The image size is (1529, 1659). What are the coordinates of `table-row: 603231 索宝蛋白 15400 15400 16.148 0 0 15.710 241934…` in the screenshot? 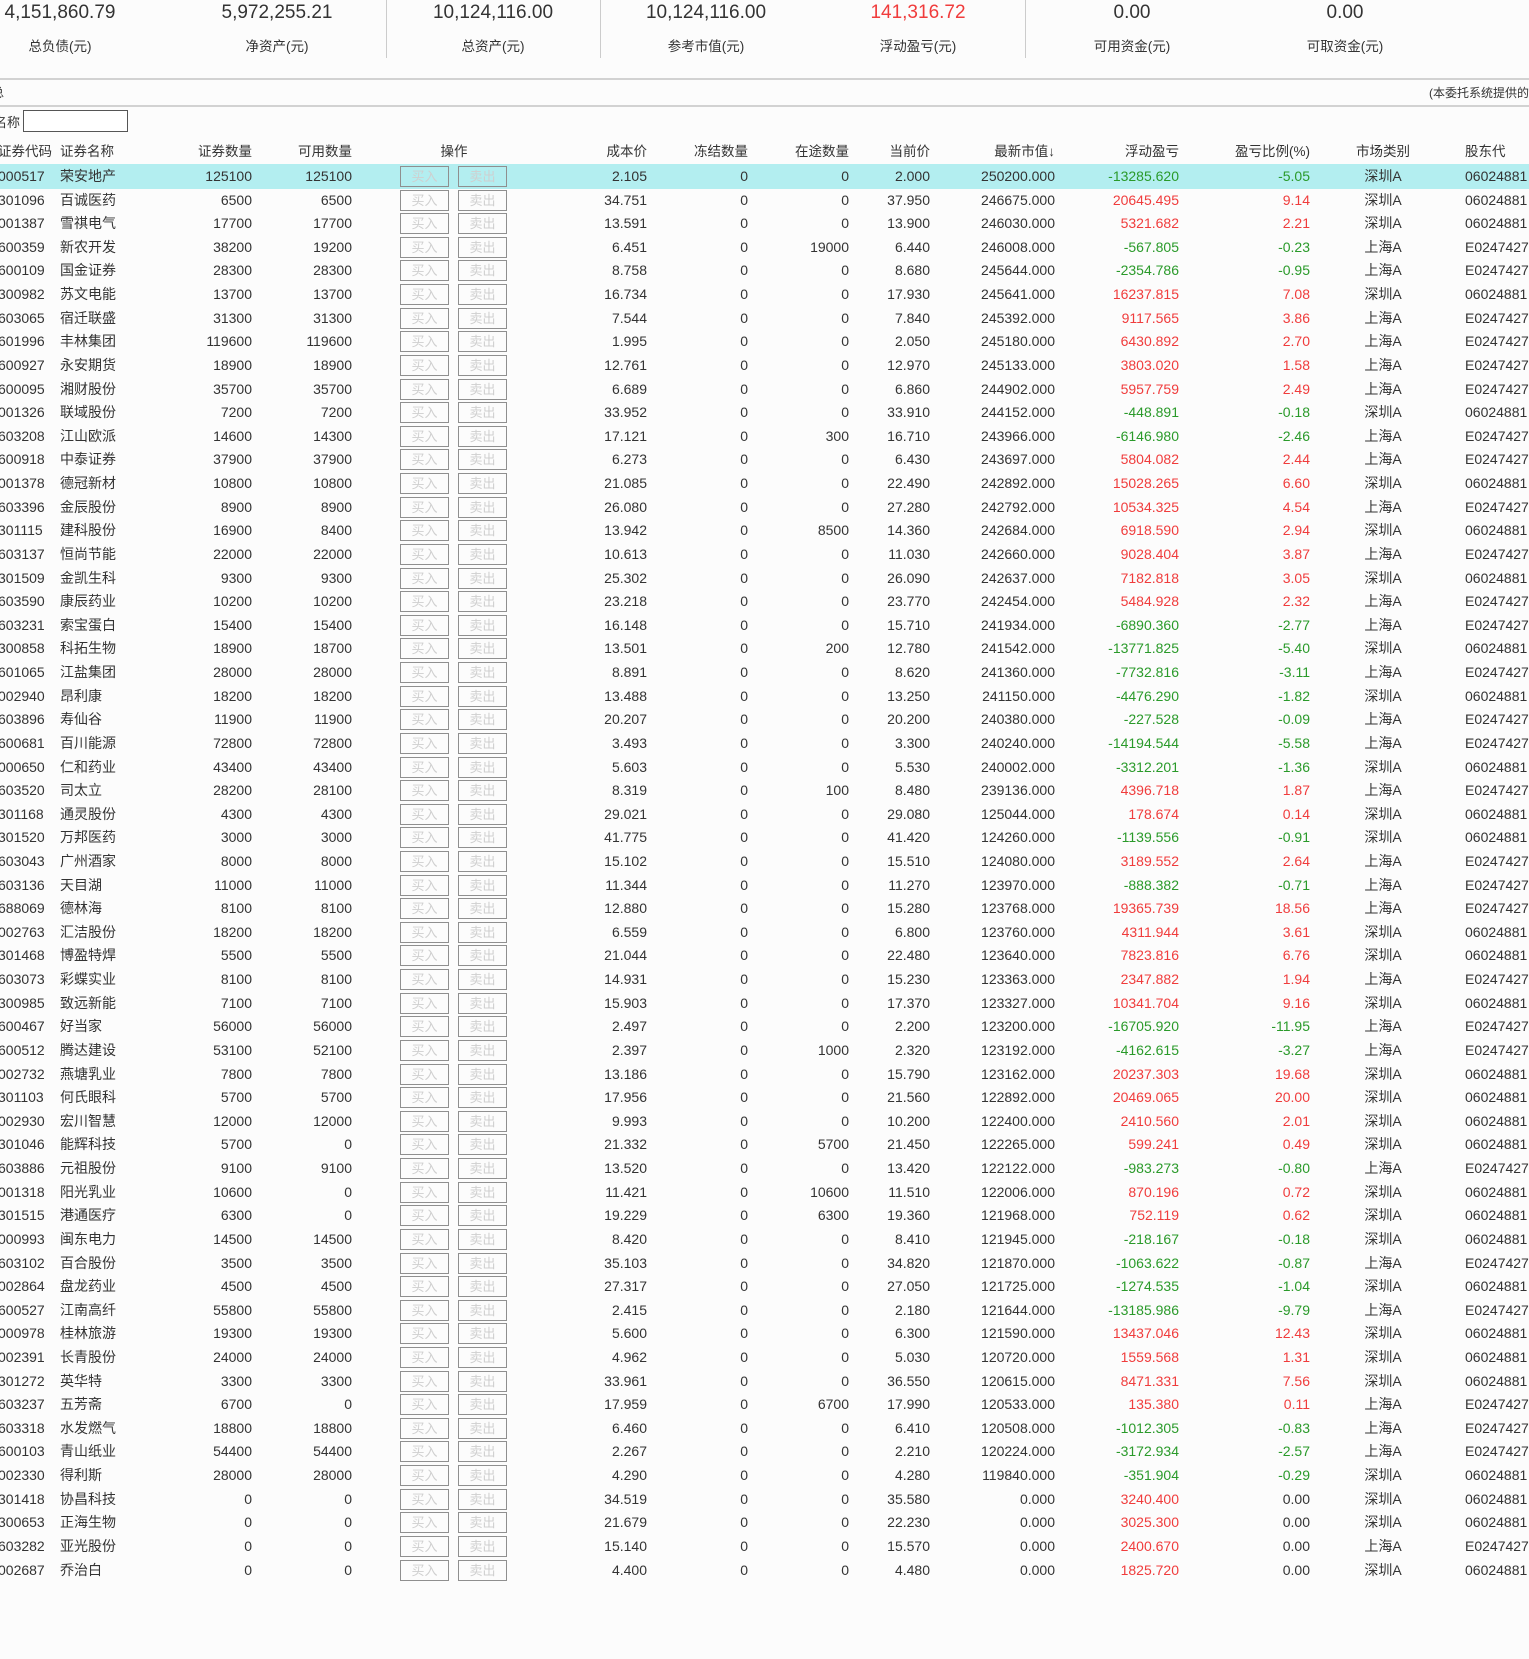 It's located at (764, 625).